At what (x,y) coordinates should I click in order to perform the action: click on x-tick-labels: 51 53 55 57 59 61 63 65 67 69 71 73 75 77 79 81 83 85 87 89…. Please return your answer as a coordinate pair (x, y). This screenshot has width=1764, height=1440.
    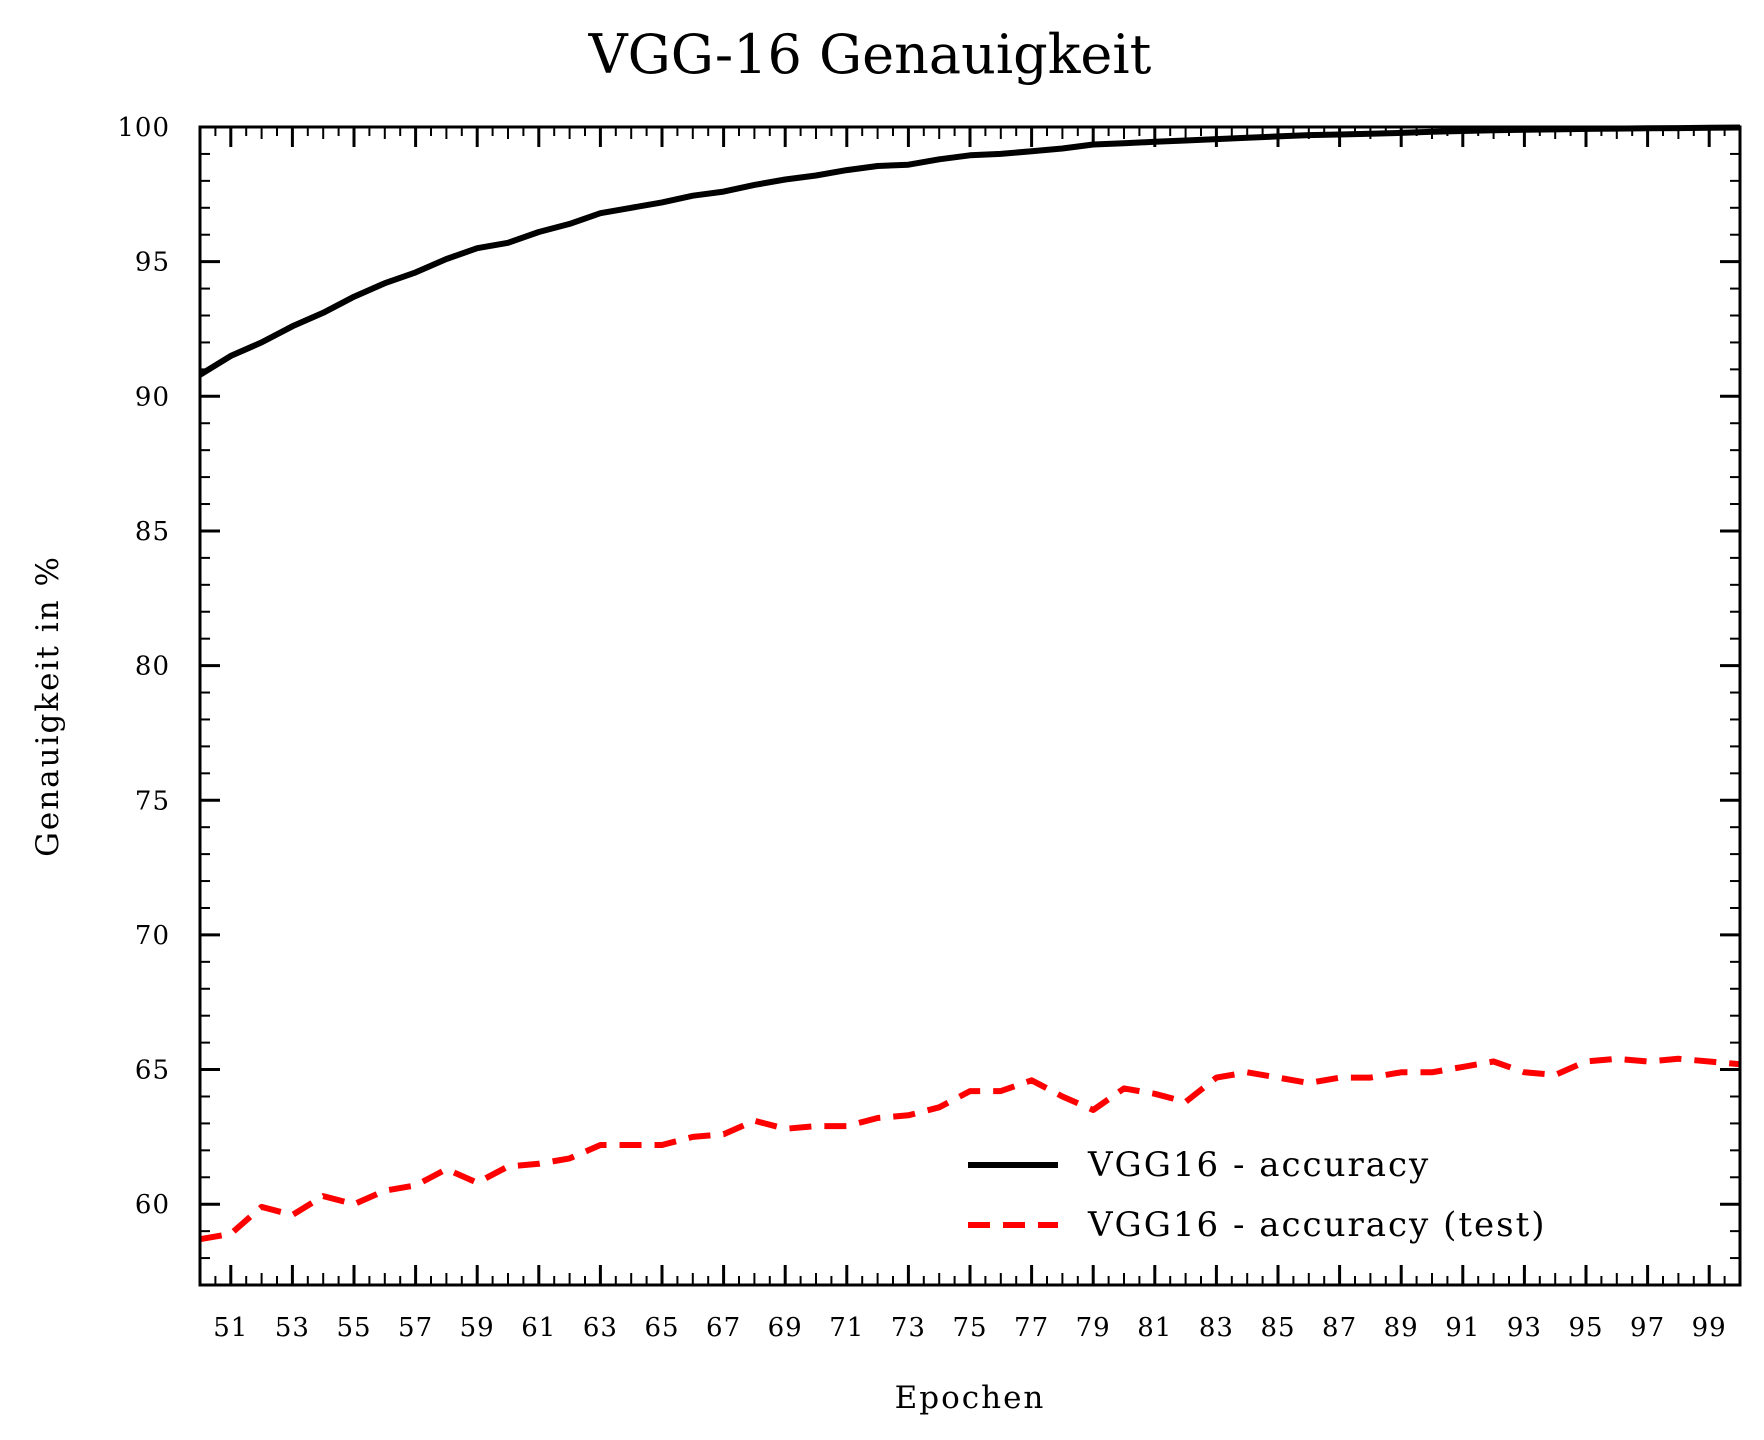
    Looking at the image, I should click on (970, 1328).